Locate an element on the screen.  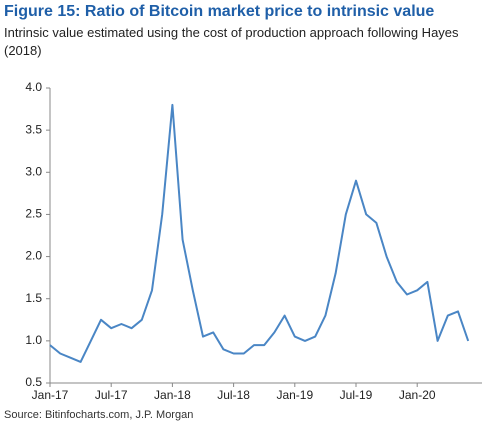
x-tick-label: Jan-17 is located at coordinates (50, 395).